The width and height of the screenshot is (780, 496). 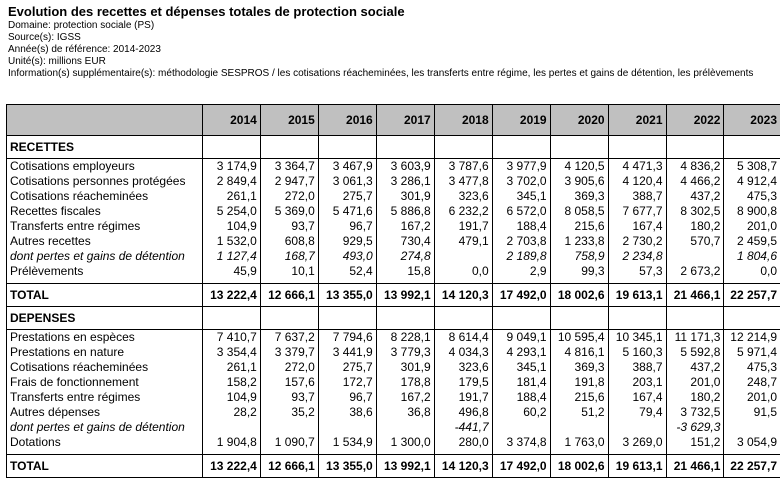 I want to click on value-cell: 215,6, so click(x=579, y=397).